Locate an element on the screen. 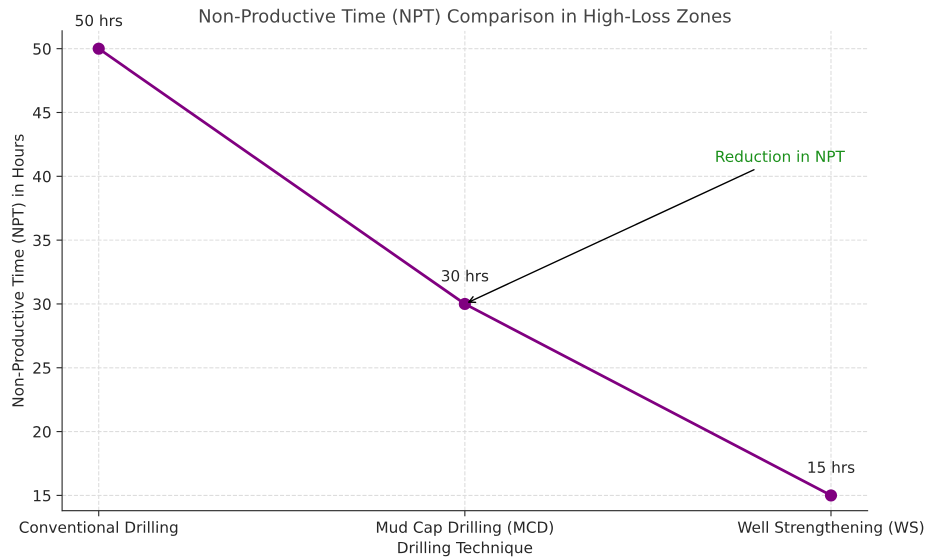 The height and width of the screenshot is (560, 941). y-tick-label: 15 is located at coordinates (42, 496).